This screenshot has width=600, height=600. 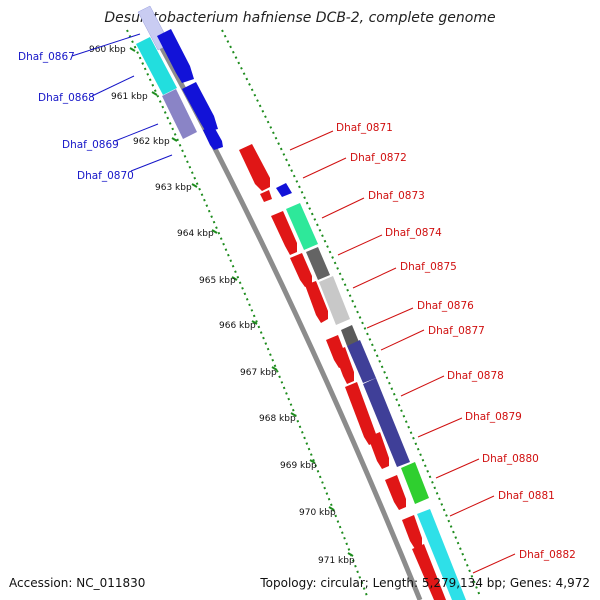 What do you see at coordinates (46, 57) in the screenshot?
I see `gene-label-dhaf-0867: Dhaf_0867` at bounding box center [46, 57].